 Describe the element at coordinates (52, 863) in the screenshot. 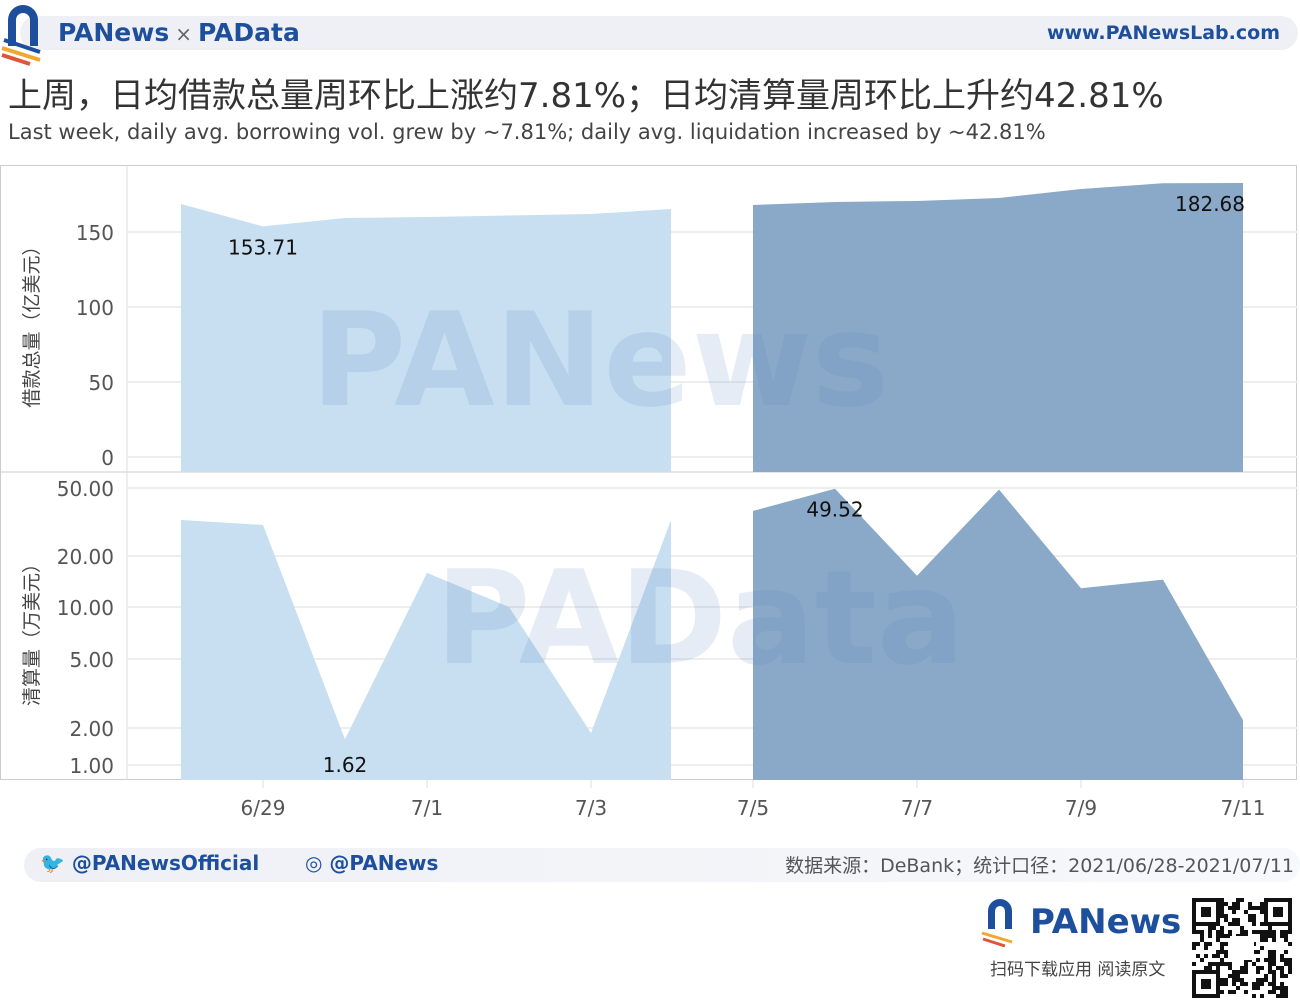

I see `twitter-icon: 🐦` at that location.